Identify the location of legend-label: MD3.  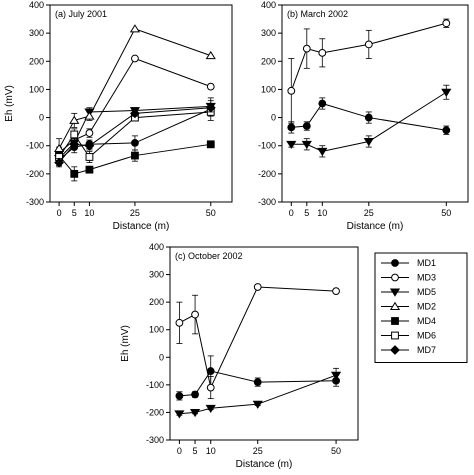
(426, 278).